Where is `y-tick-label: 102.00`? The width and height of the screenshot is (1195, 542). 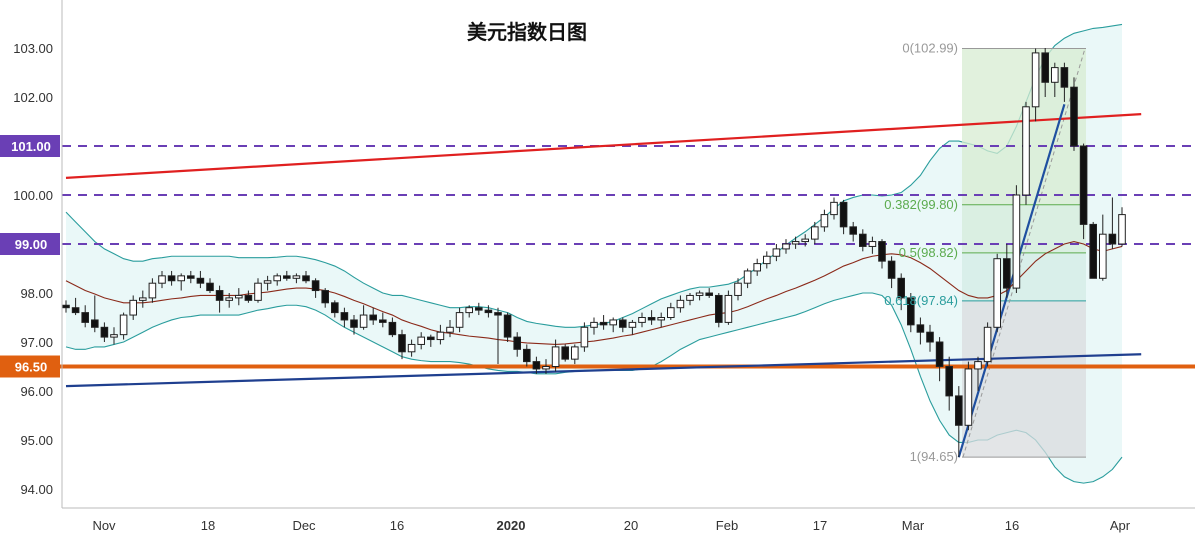 y-tick-label: 102.00 is located at coordinates (33, 97).